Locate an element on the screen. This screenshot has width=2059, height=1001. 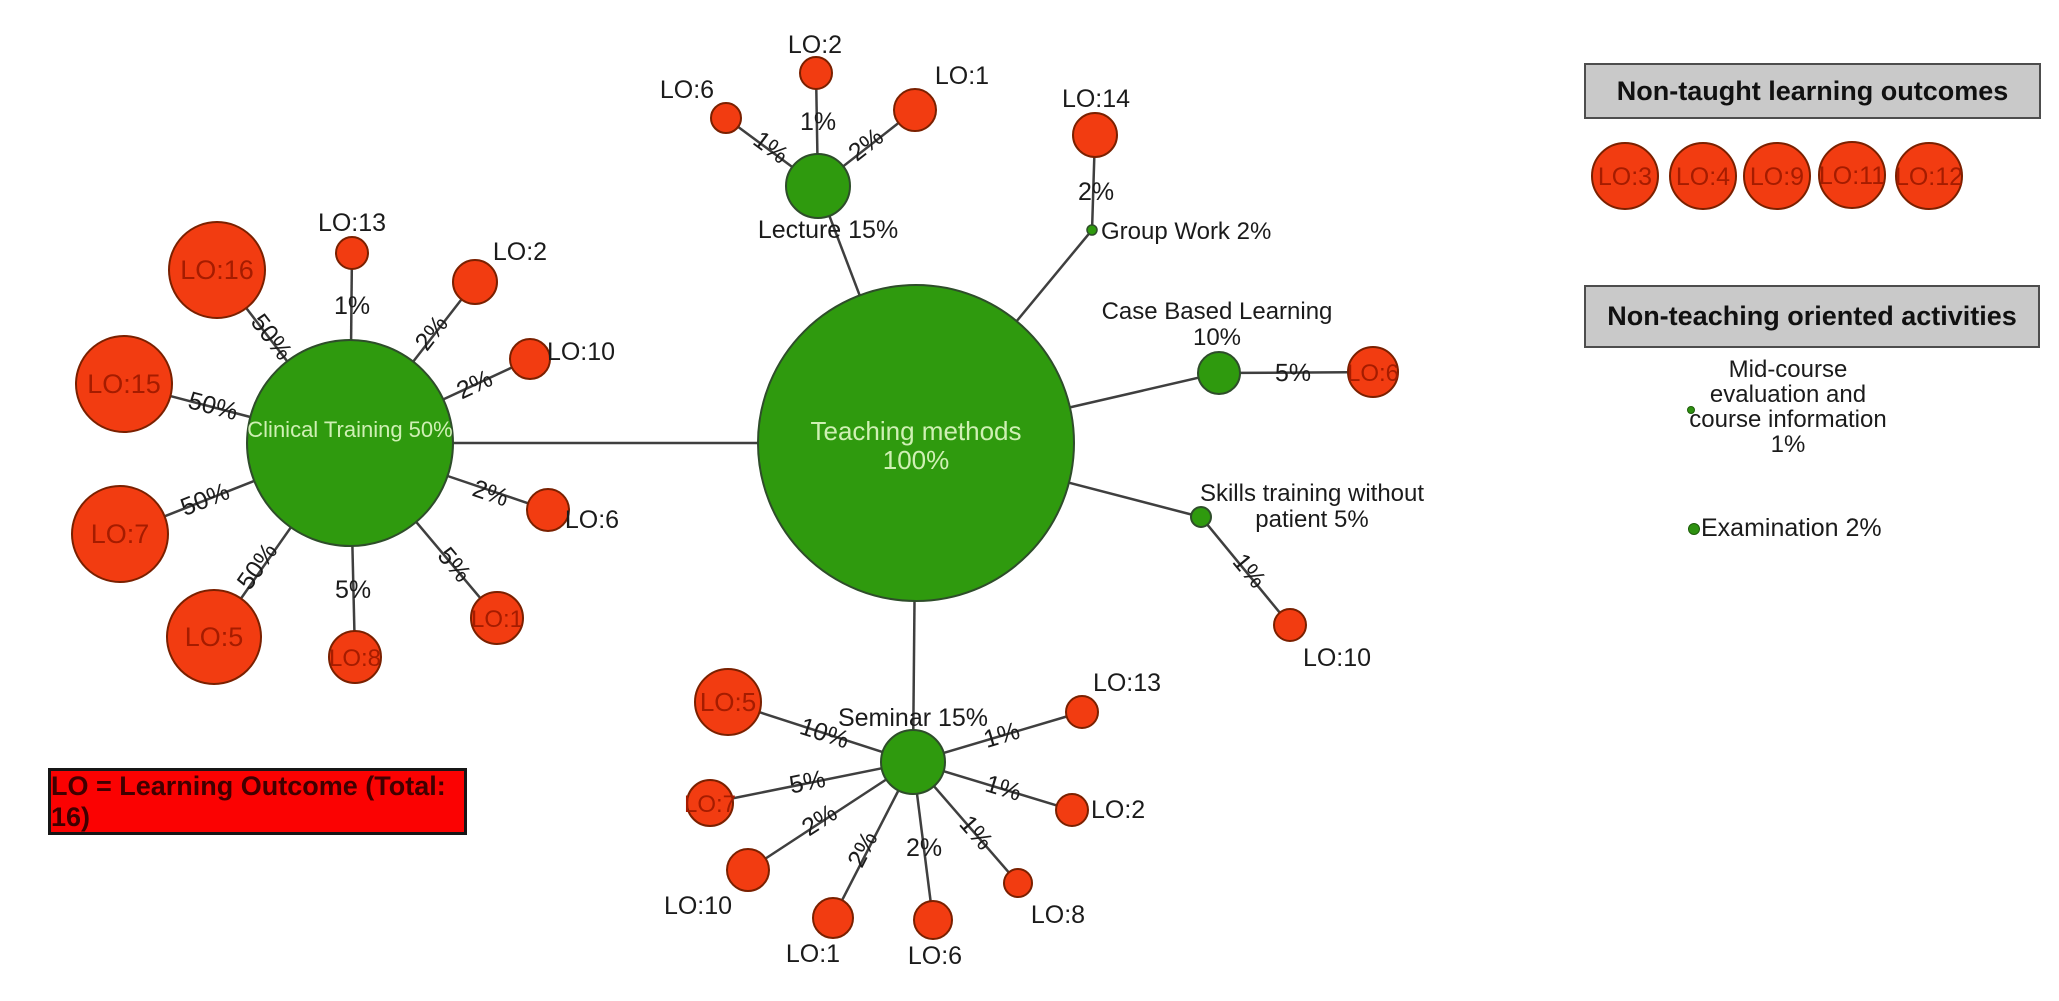
non-teaching-title: Non-teaching oriented activities is located at coordinates (1812, 316).